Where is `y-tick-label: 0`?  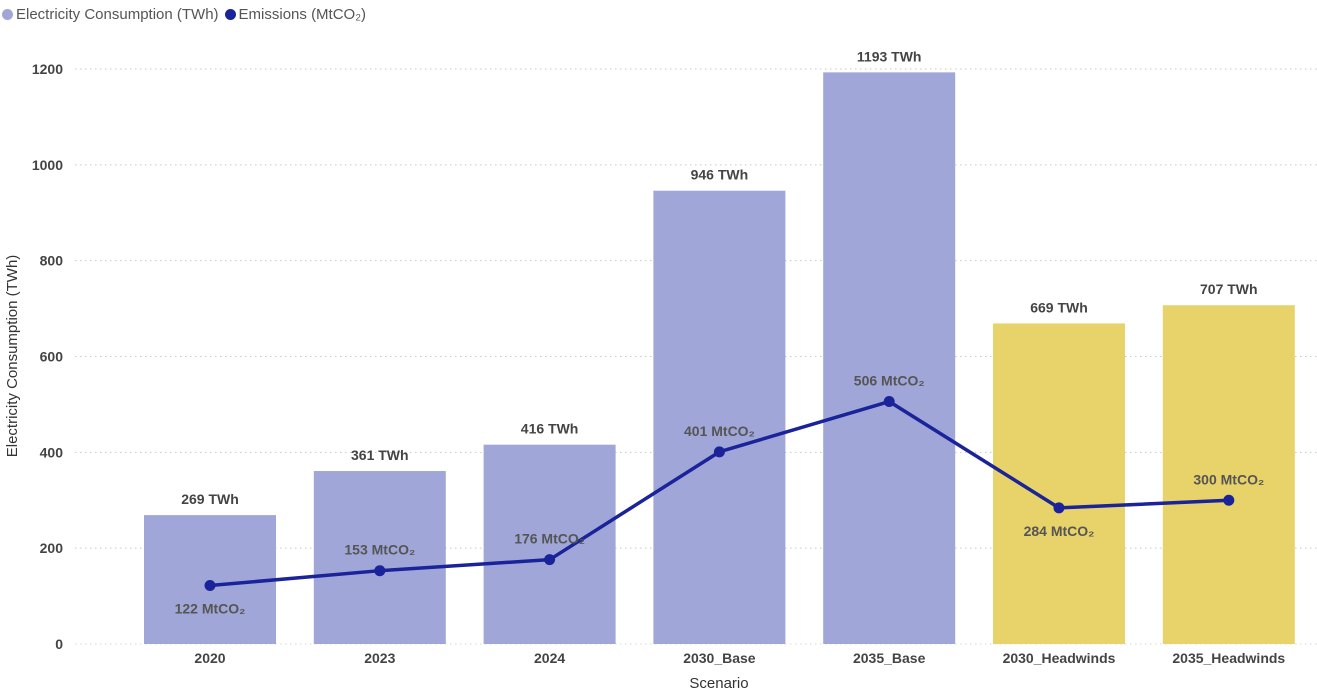
y-tick-label: 0 is located at coordinates (59, 644).